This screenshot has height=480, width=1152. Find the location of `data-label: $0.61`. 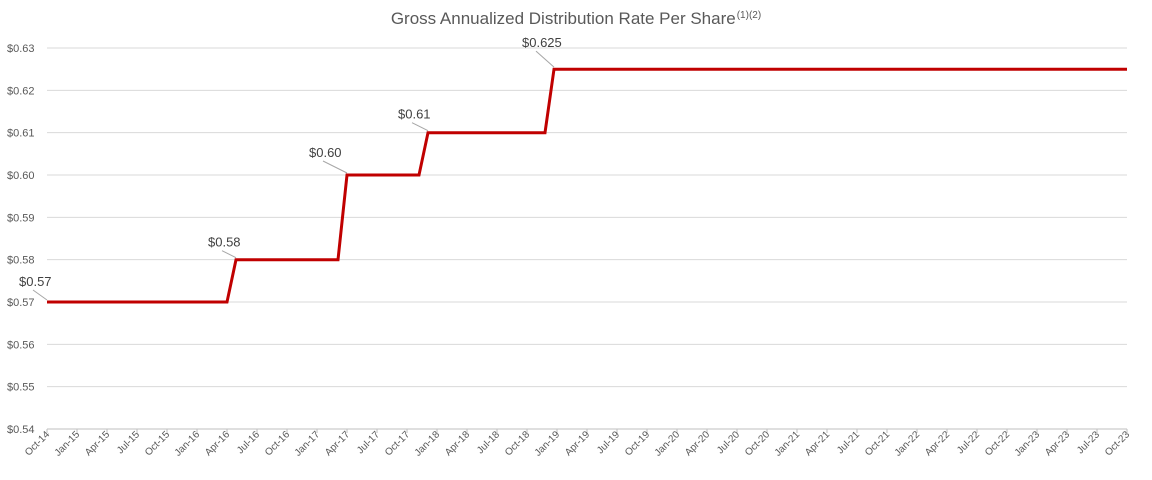

data-label: $0.61 is located at coordinates (414, 114).